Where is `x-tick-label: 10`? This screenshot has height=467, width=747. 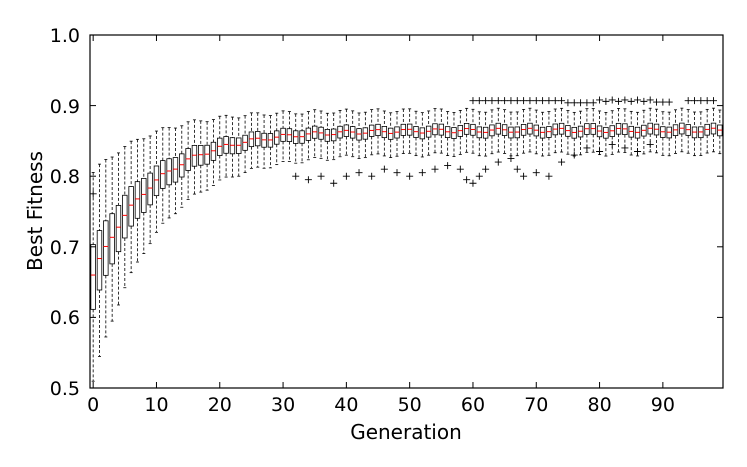 x-tick-label: 10 is located at coordinates (156, 405).